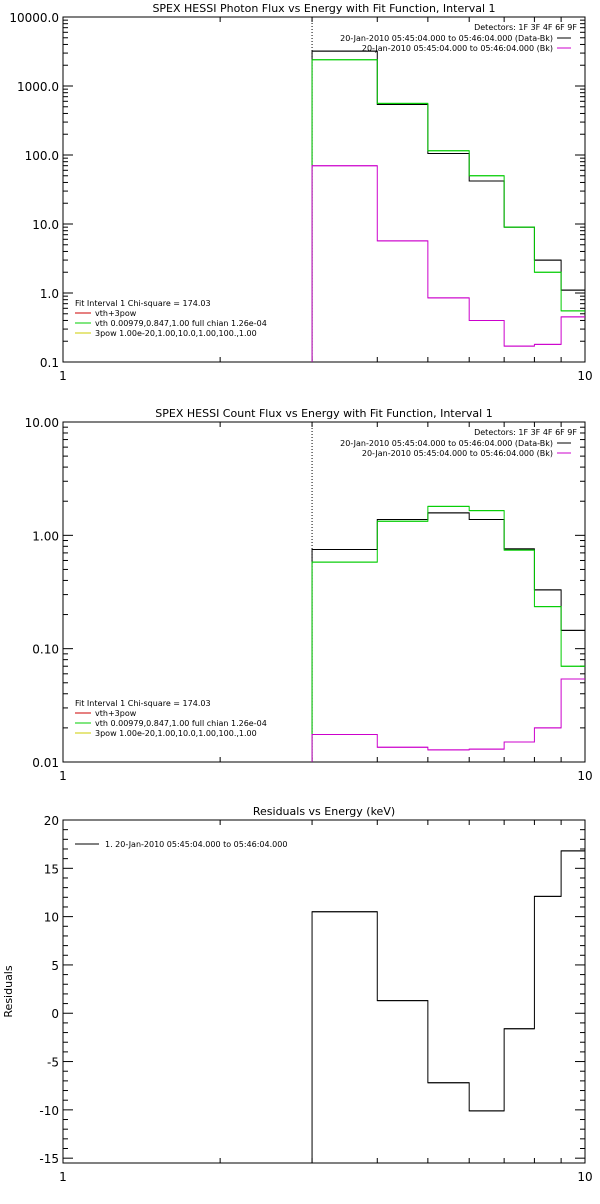 Image resolution: width=600 pixels, height=1204 pixels. Describe the element at coordinates (51, 821) in the screenshot. I see `y-tick-label: 20` at that location.